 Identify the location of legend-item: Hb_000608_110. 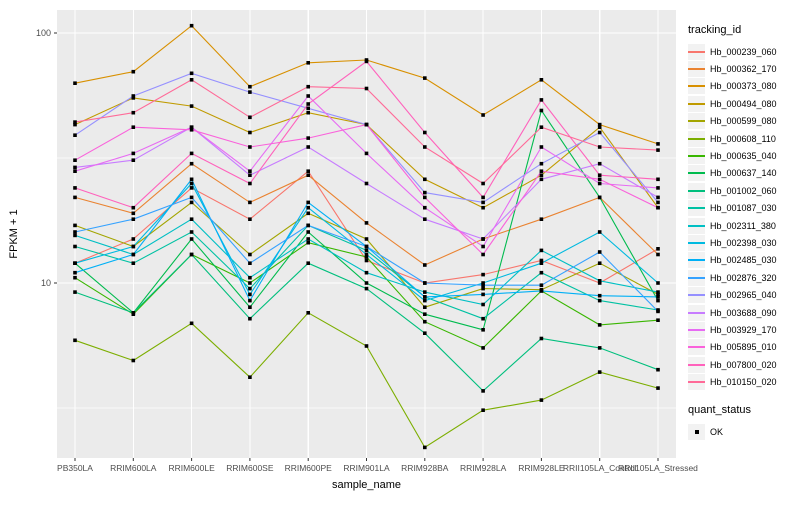
(743, 138).